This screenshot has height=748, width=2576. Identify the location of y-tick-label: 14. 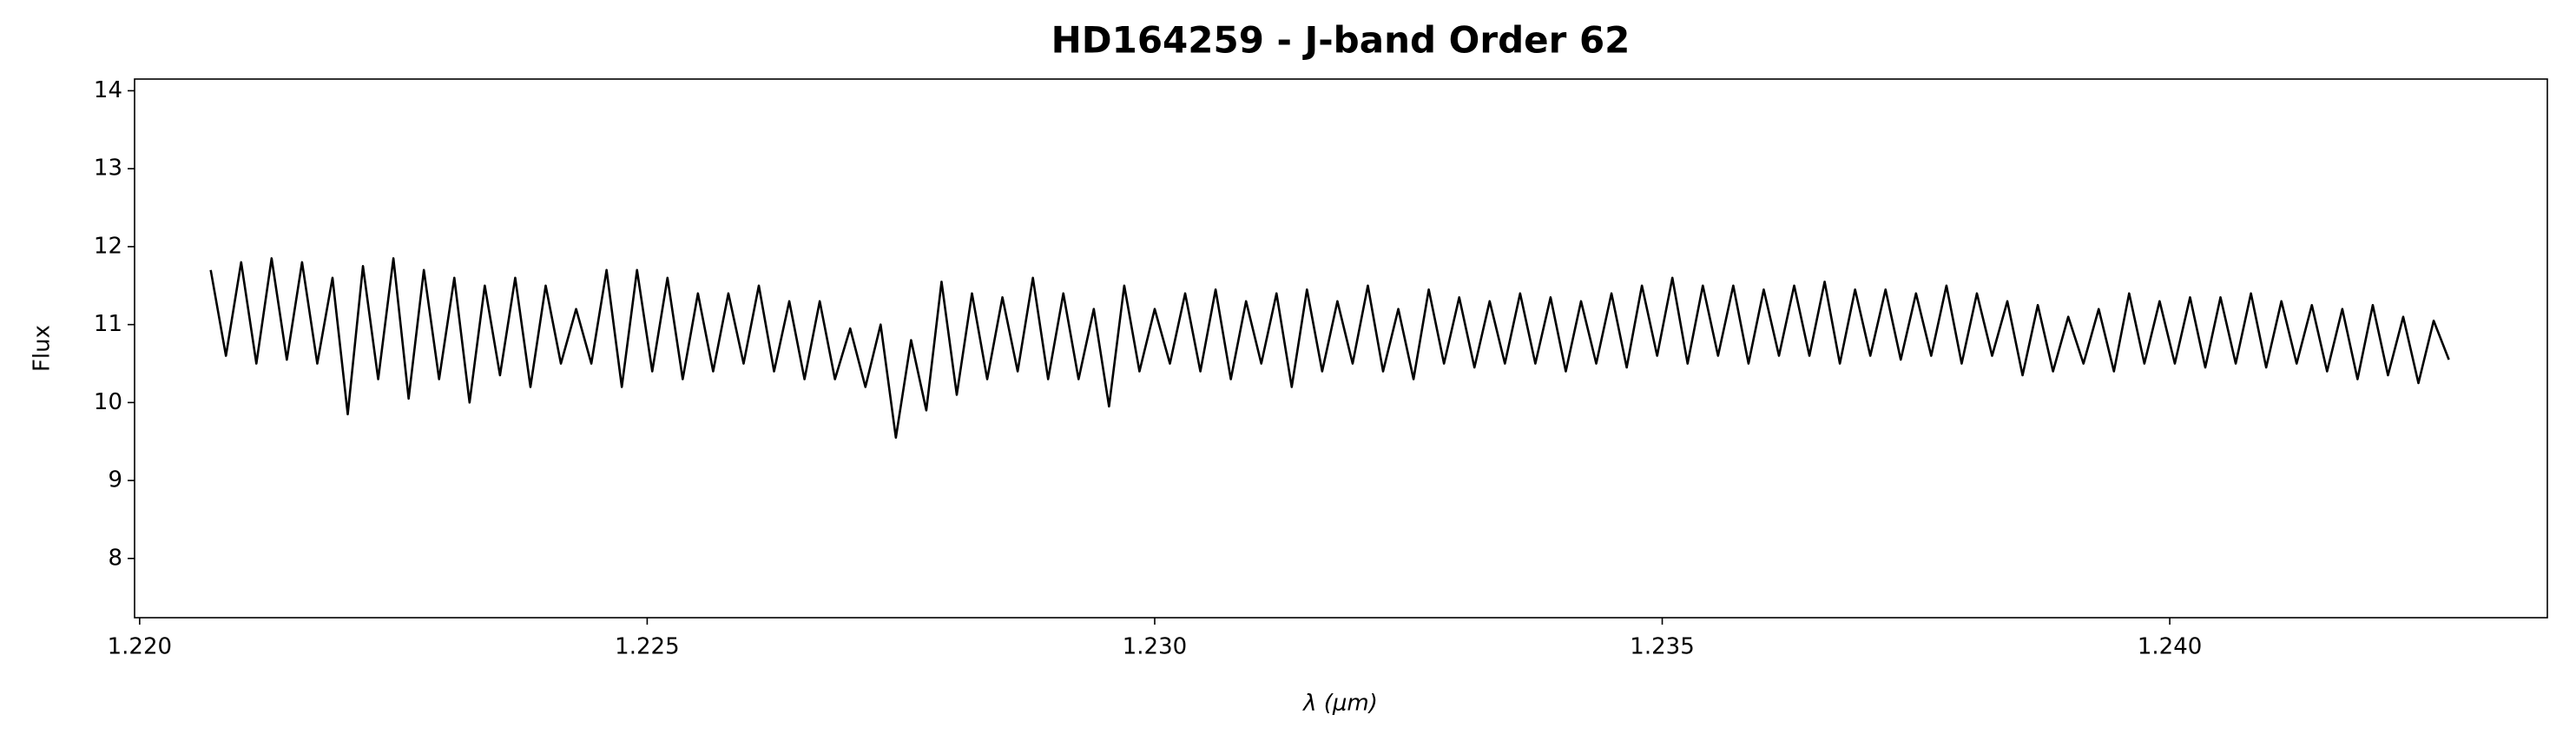
(108, 90).